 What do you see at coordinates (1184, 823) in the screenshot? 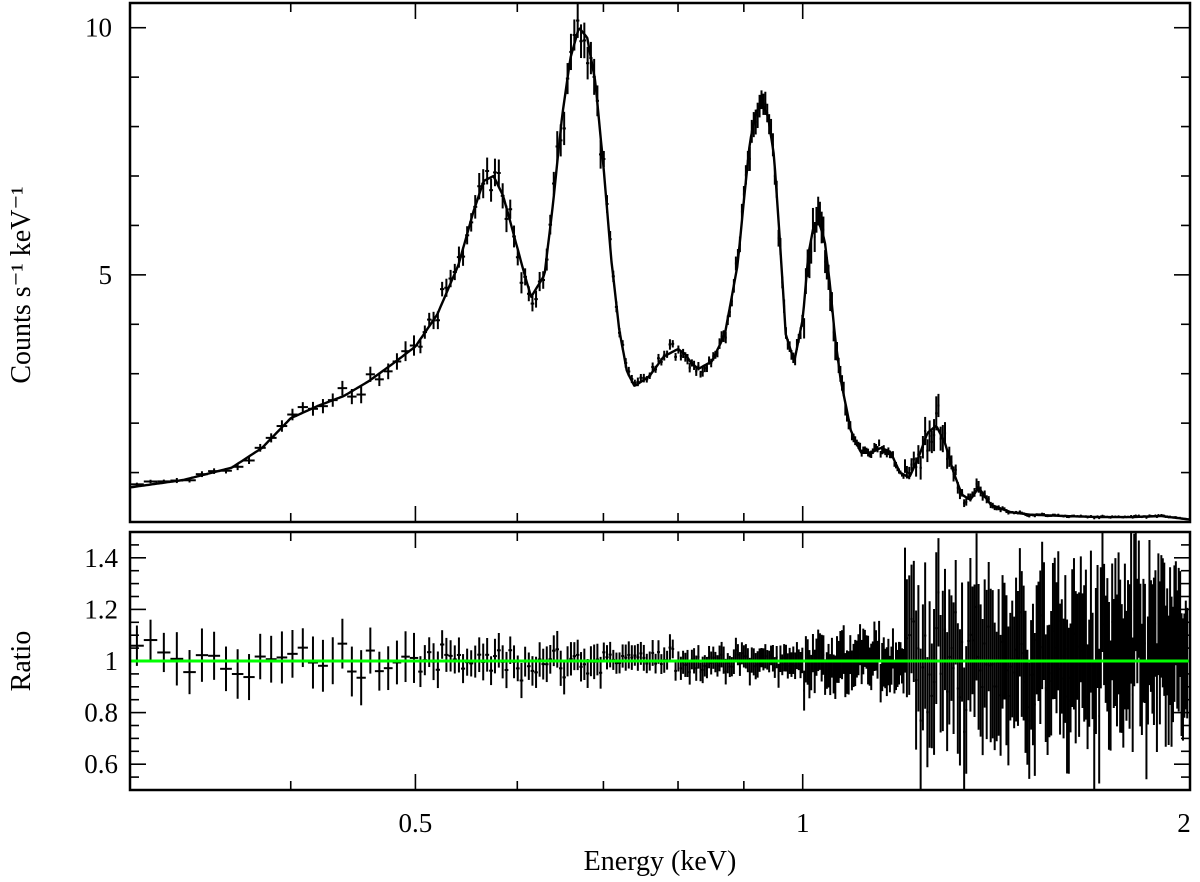
I see `x-tick-label: 2` at bounding box center [1184, 823].